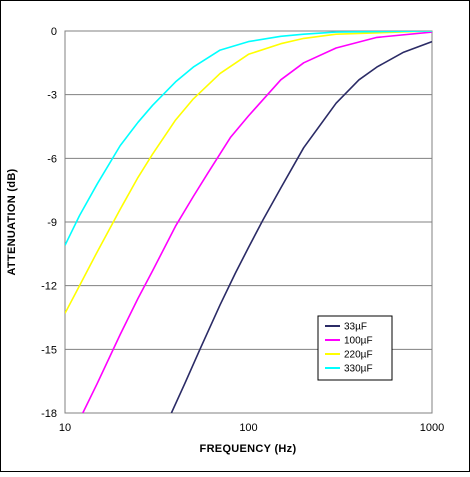 This screenshot has width=470, height=477. I want to click on y-tick-label: -9, so click(52, 223).